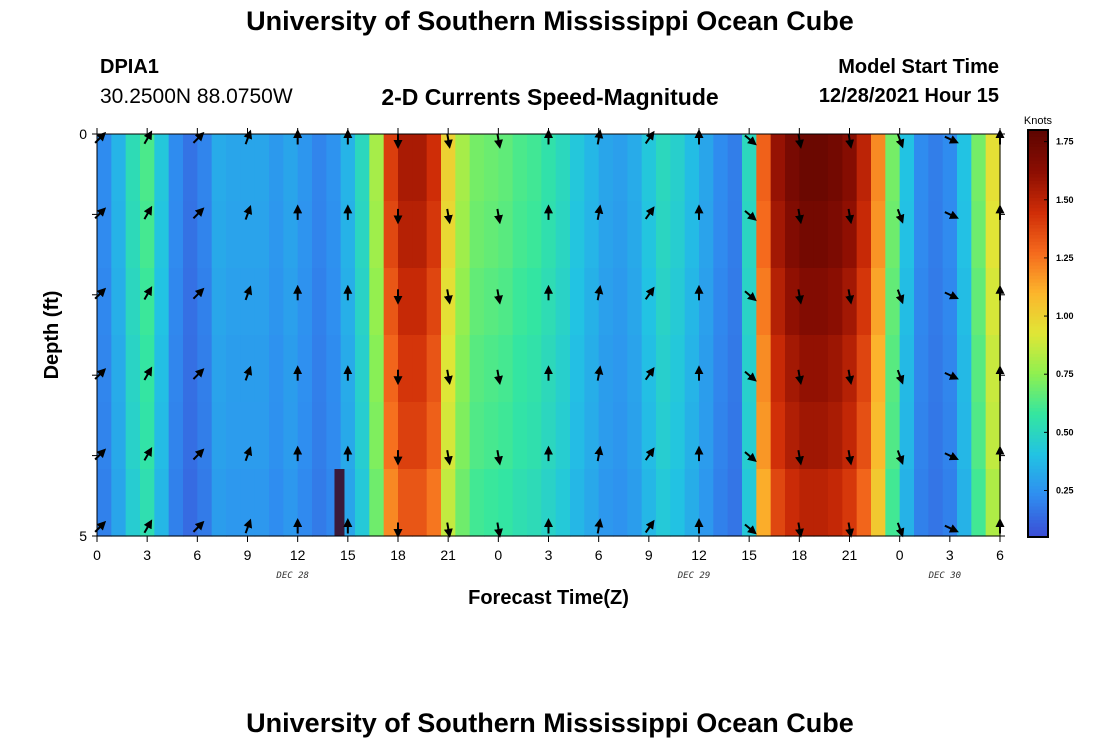  What do you see at coordinates (649, 555) in the screenshot?
I see `x-tick-label: 9` at bounding box center [649, 555].